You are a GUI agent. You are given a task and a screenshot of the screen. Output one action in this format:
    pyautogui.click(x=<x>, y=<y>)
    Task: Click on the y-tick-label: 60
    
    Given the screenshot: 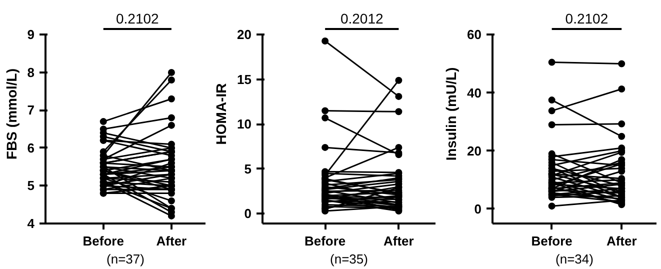 What is the action you would take?
    pyautogui.click(x=474, y=34)
    